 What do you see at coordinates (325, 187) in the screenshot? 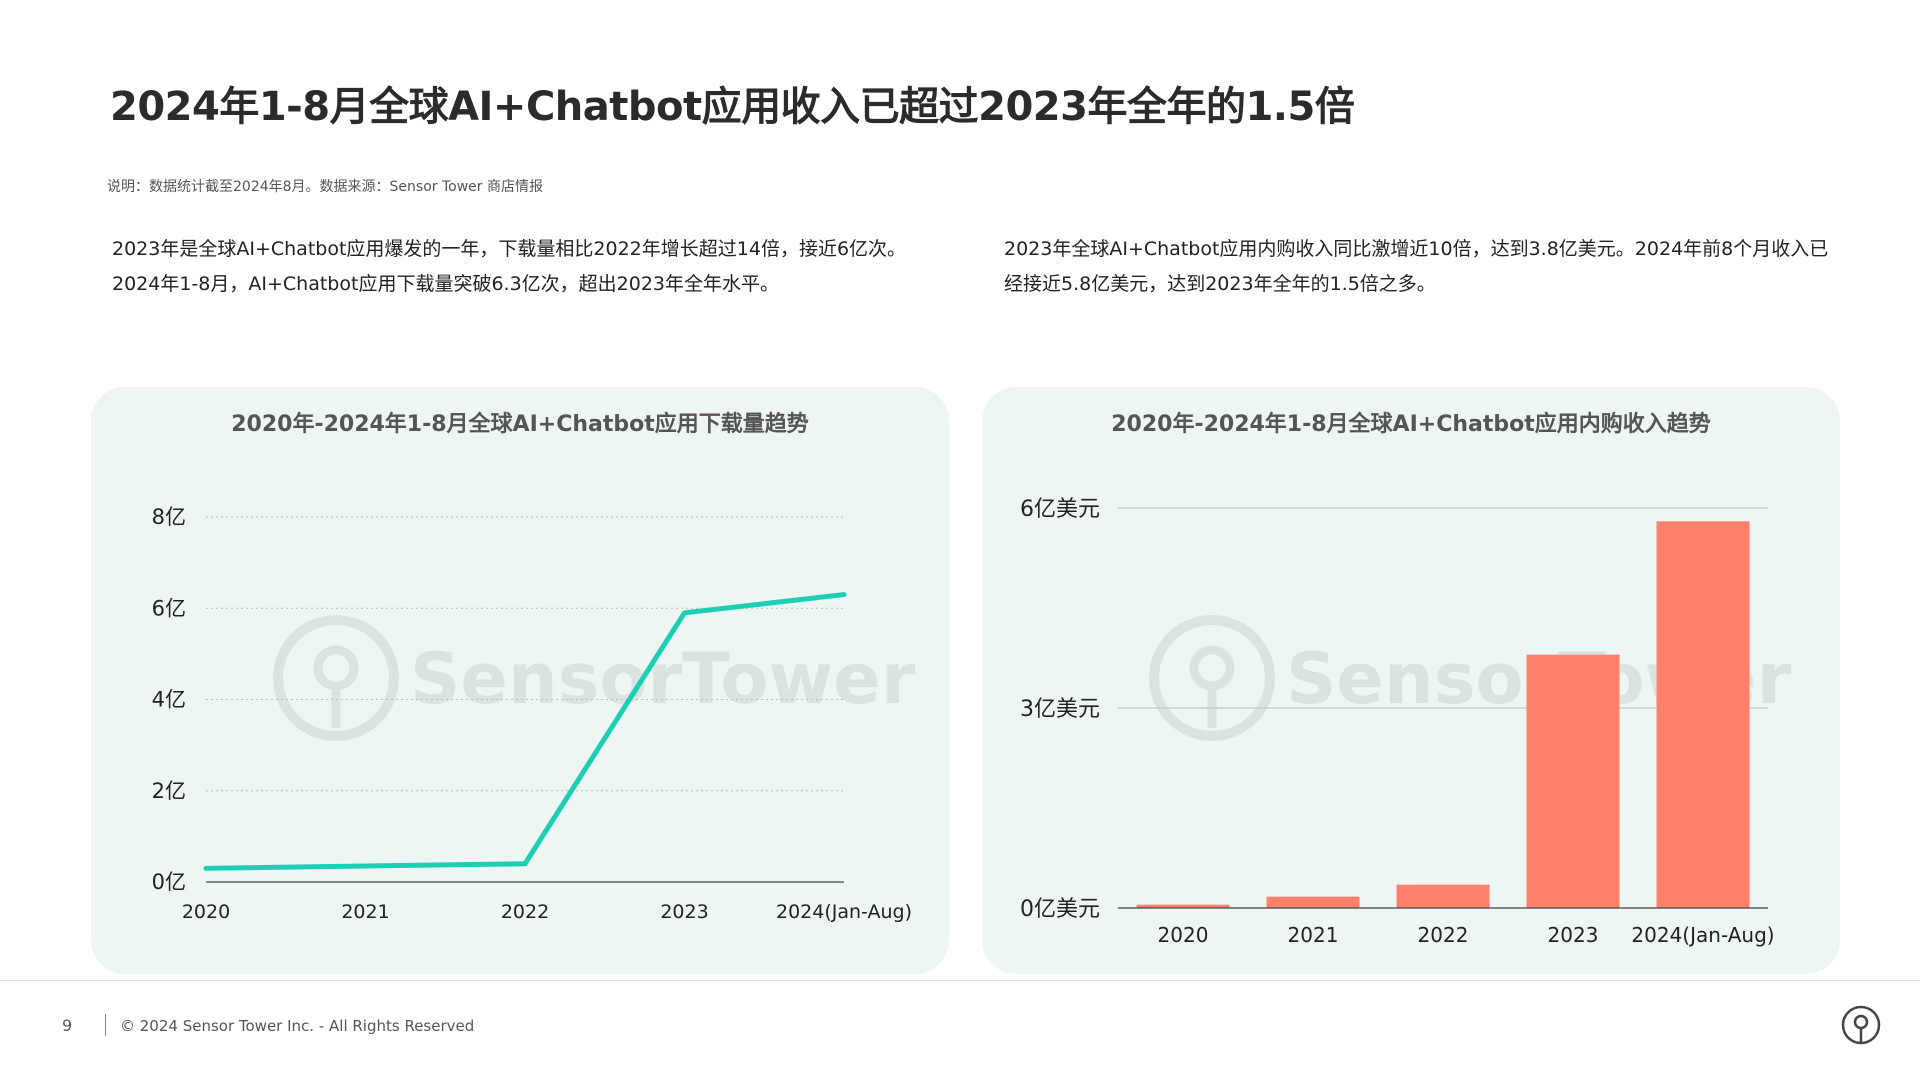
I see `data-source-note: 说明：数据统计截至2024年8月。数据来源：Sensor Tower 商店情报` at bounding box center [325, 187].